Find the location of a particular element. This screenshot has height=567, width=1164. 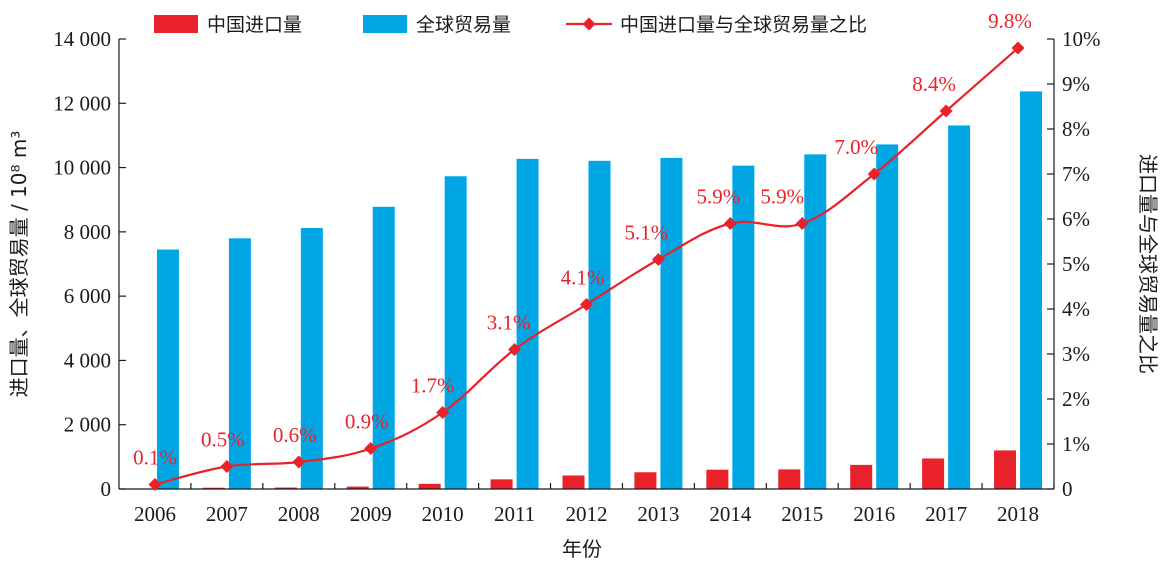

ratio-marker-2006 is located at coordinates (155, 484).